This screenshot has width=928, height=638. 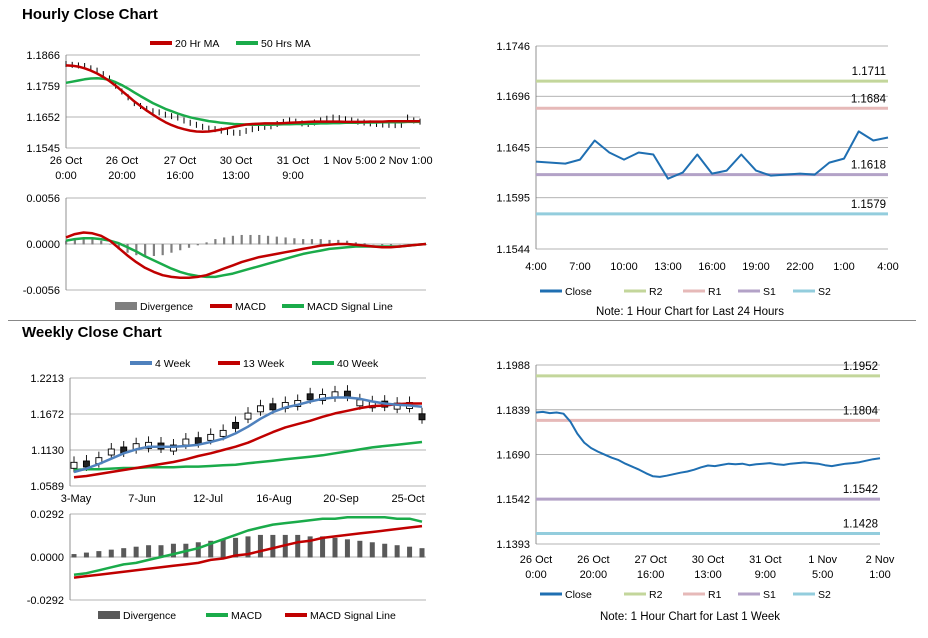 I want to click on hourly-24h-xtick-label: 13:00, so click(x=668, y=267).